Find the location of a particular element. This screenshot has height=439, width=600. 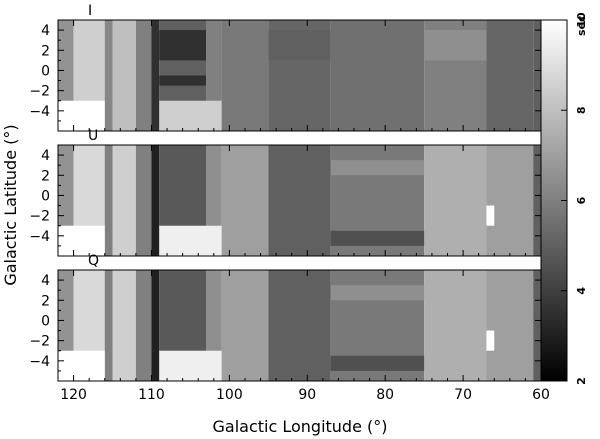

panel-label: I is located at coordinates (90, 11).